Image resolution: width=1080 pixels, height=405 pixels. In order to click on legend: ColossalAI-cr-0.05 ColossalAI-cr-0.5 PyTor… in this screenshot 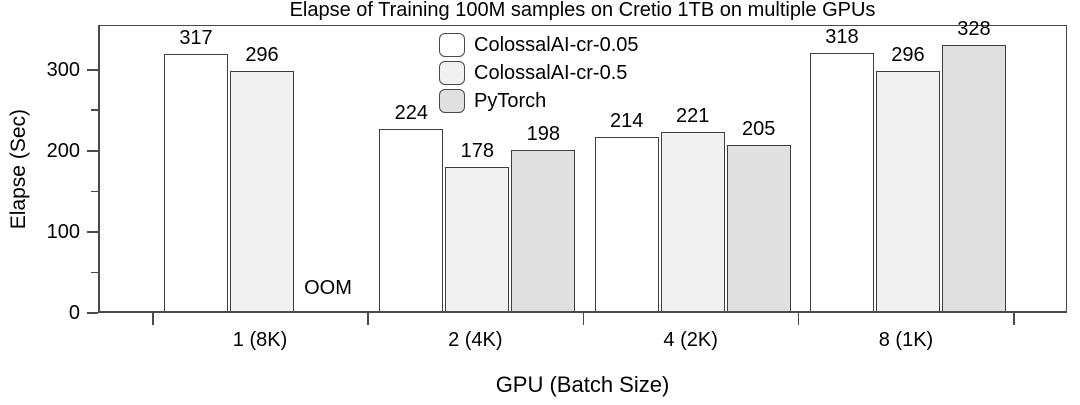, I will do `click(539, 74)`.